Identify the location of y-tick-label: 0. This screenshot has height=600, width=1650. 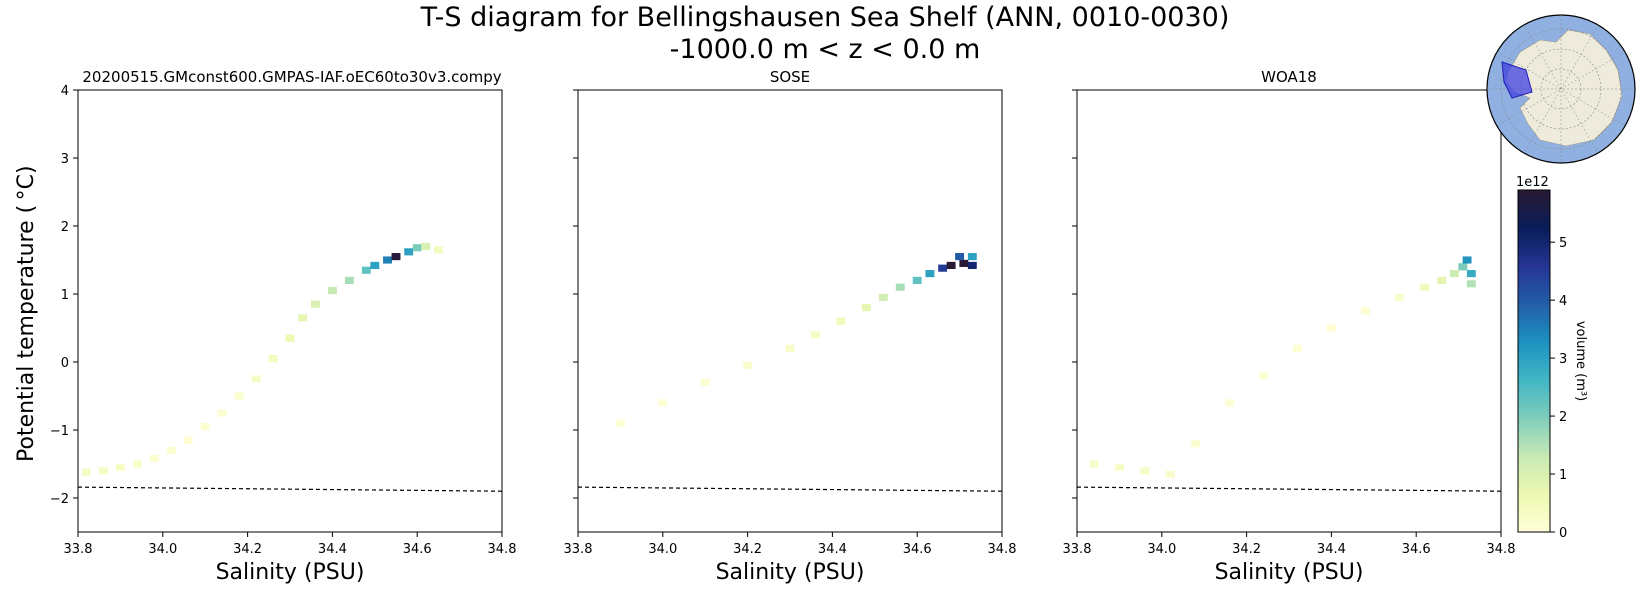
(65, 363).